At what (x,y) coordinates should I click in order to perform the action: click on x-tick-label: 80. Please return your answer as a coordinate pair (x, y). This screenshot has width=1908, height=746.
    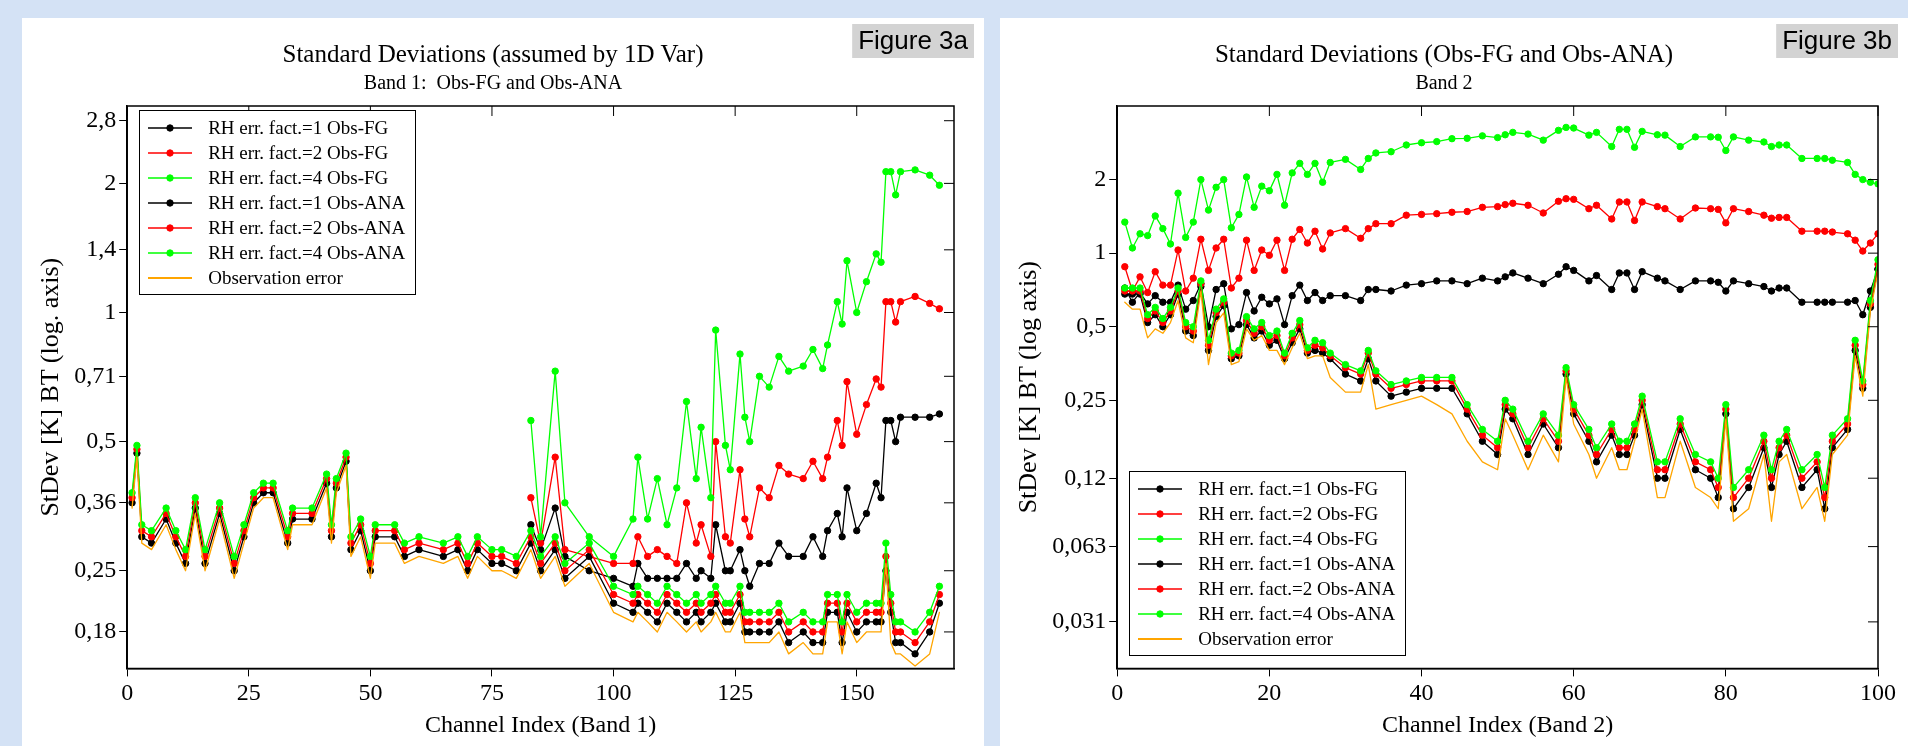
    Looking at the image, I should click on (1725, 692).